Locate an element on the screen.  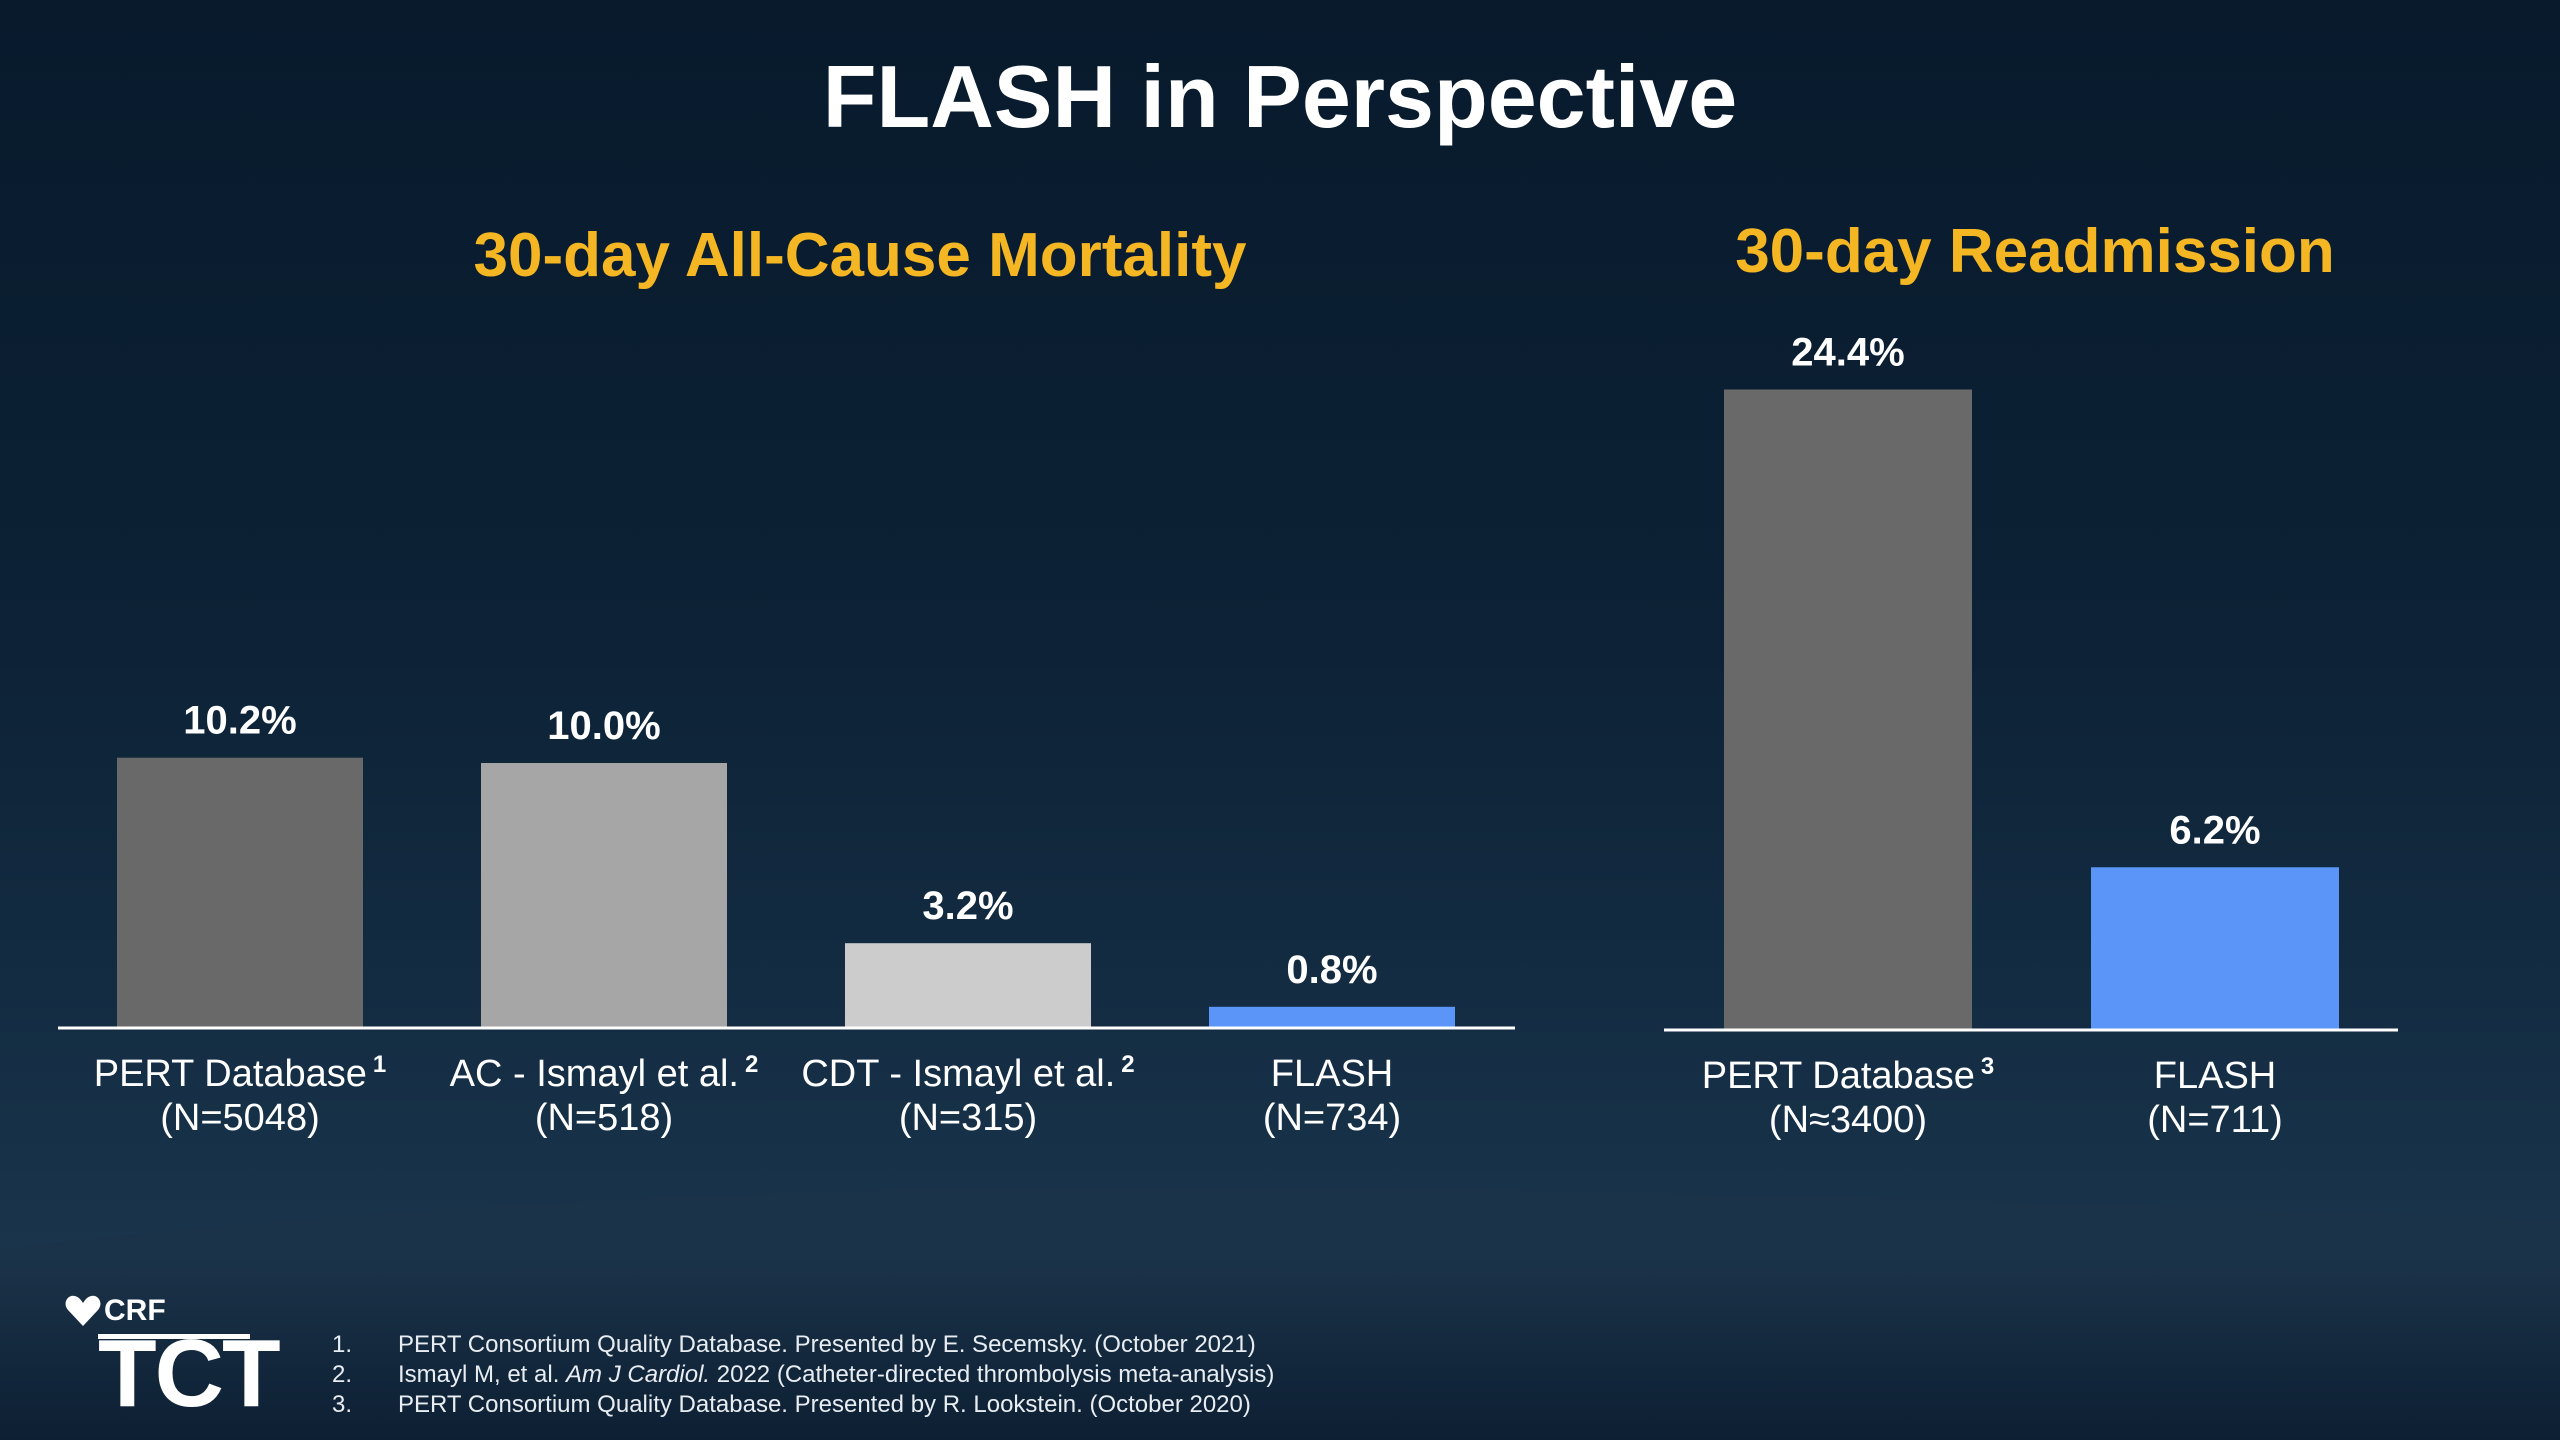
footnote-text-part: Ismayl M, et al. is located at coordinates (482, 1374).